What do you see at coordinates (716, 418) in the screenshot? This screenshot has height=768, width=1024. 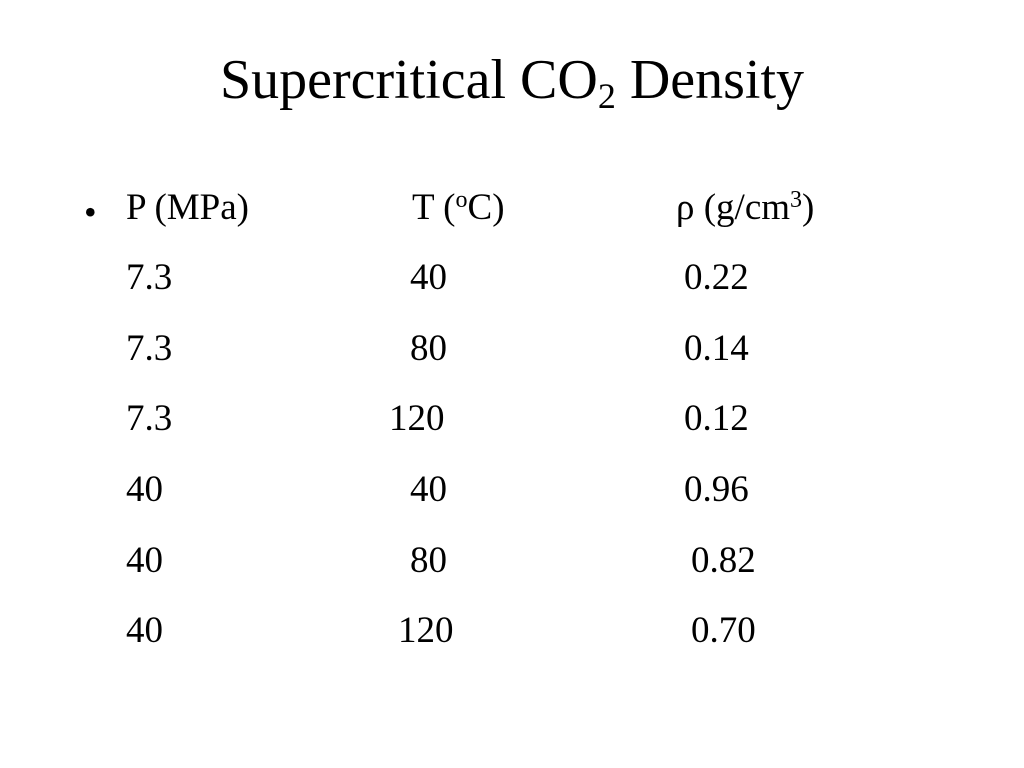 I see `row-3-density: 0.12` at bounding box center [716, 418].